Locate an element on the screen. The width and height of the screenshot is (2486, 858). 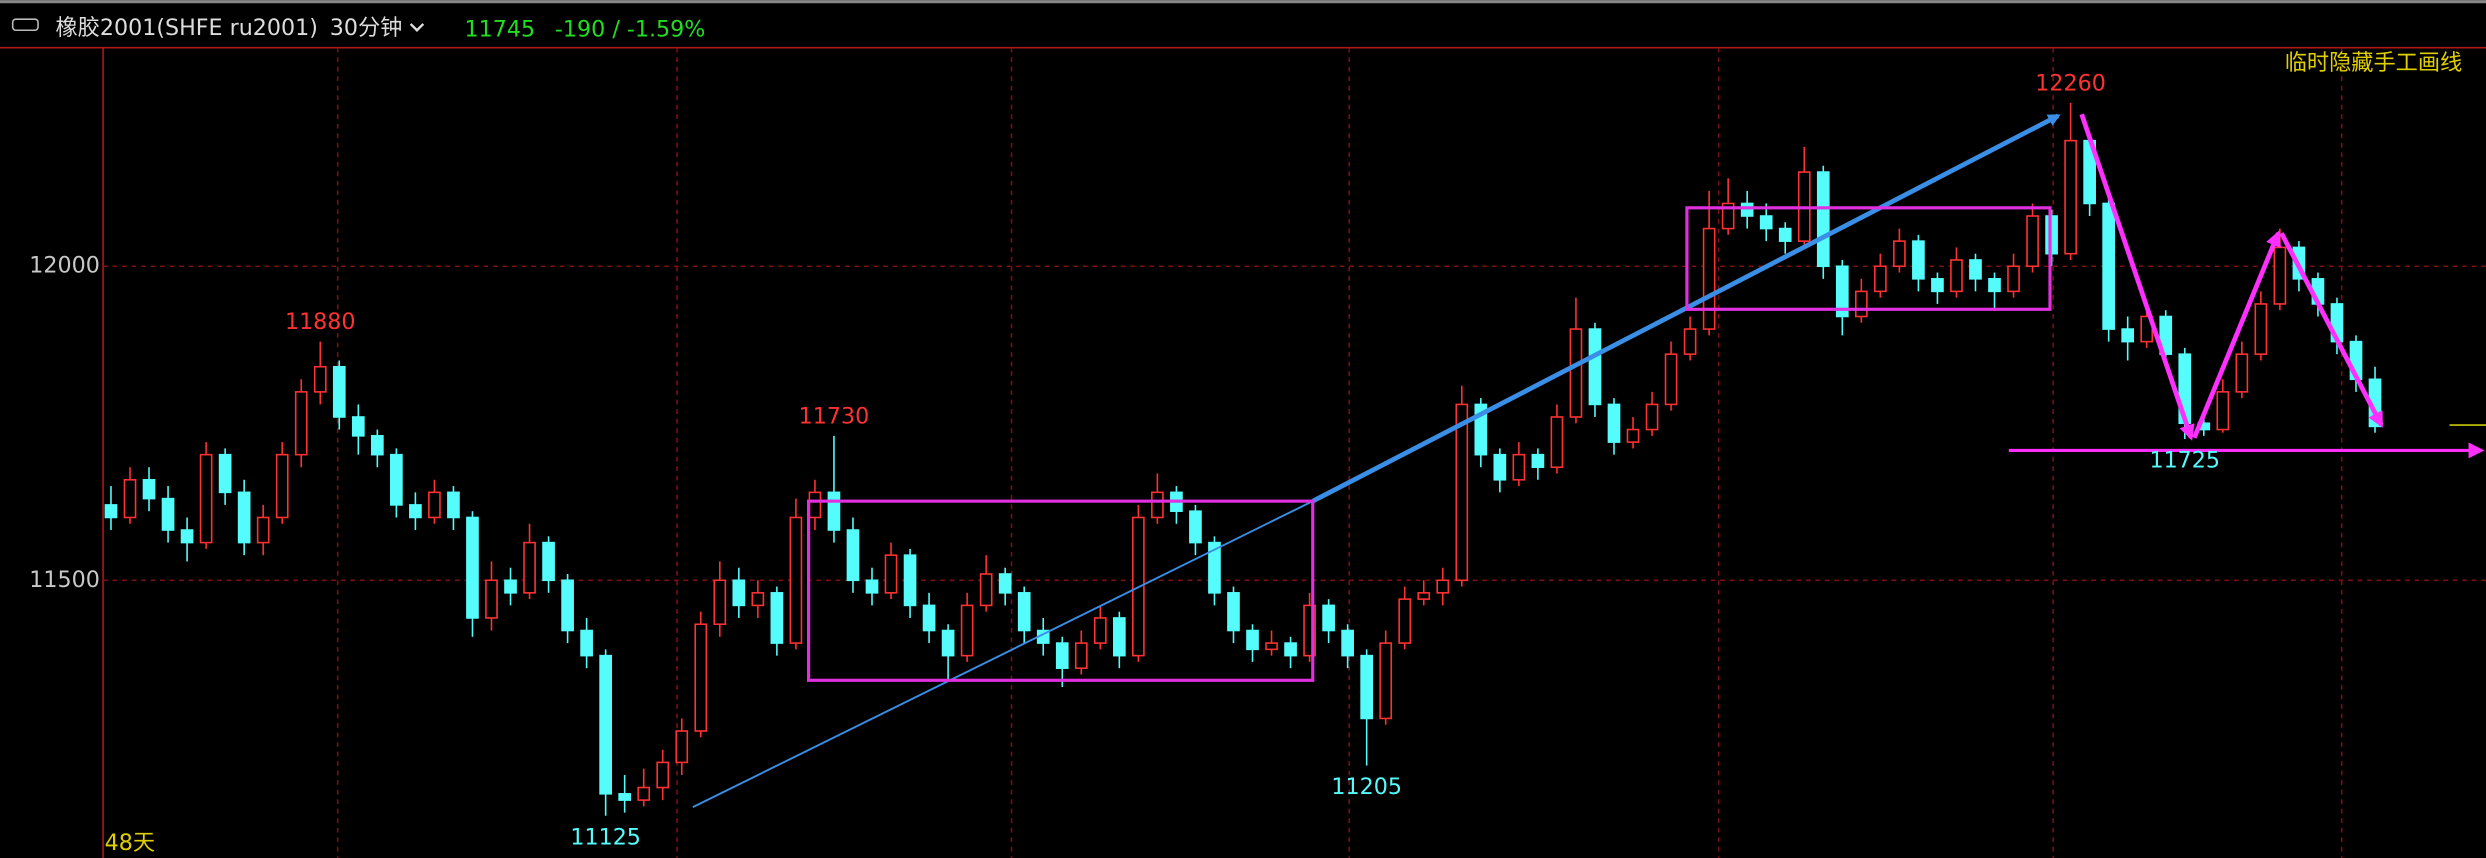
range-box is located at coordinates (1868, 258).